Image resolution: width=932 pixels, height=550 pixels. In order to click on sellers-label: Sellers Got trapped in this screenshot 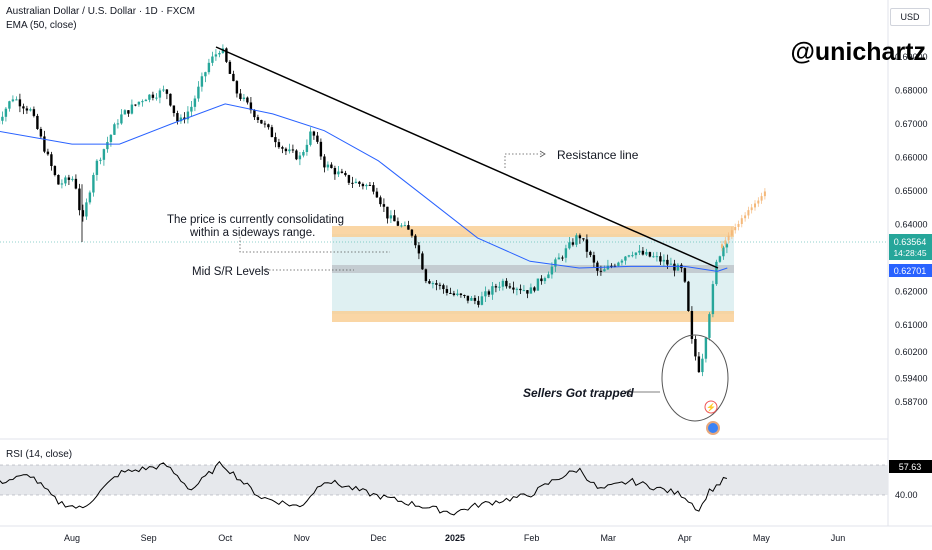, I will do `click(578, 393)`.